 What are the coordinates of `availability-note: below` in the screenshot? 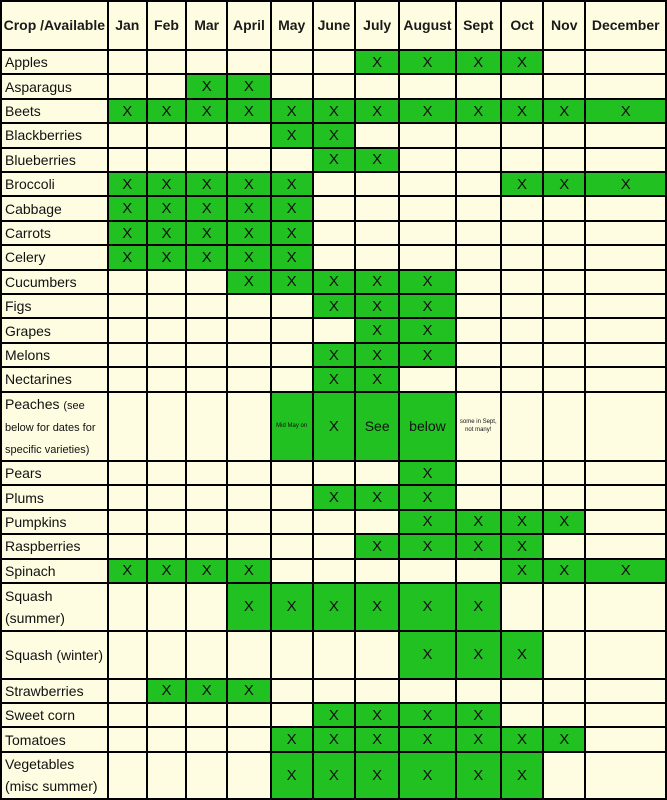 It's located at (427, 426).